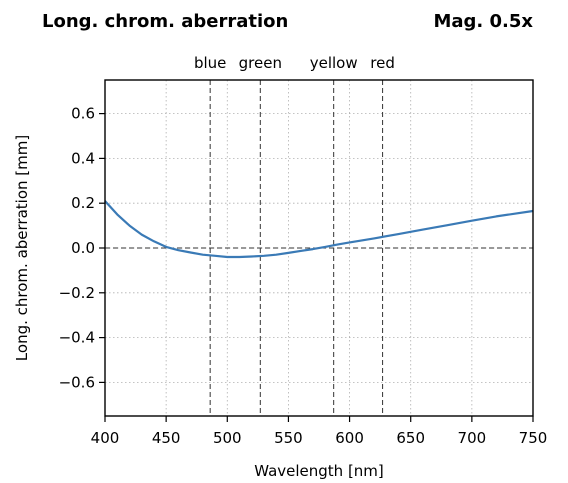  What do you see at coordinates (260, 63) in the screenshot?
I see `band-label-green: green` at bounding box center [260, 63].